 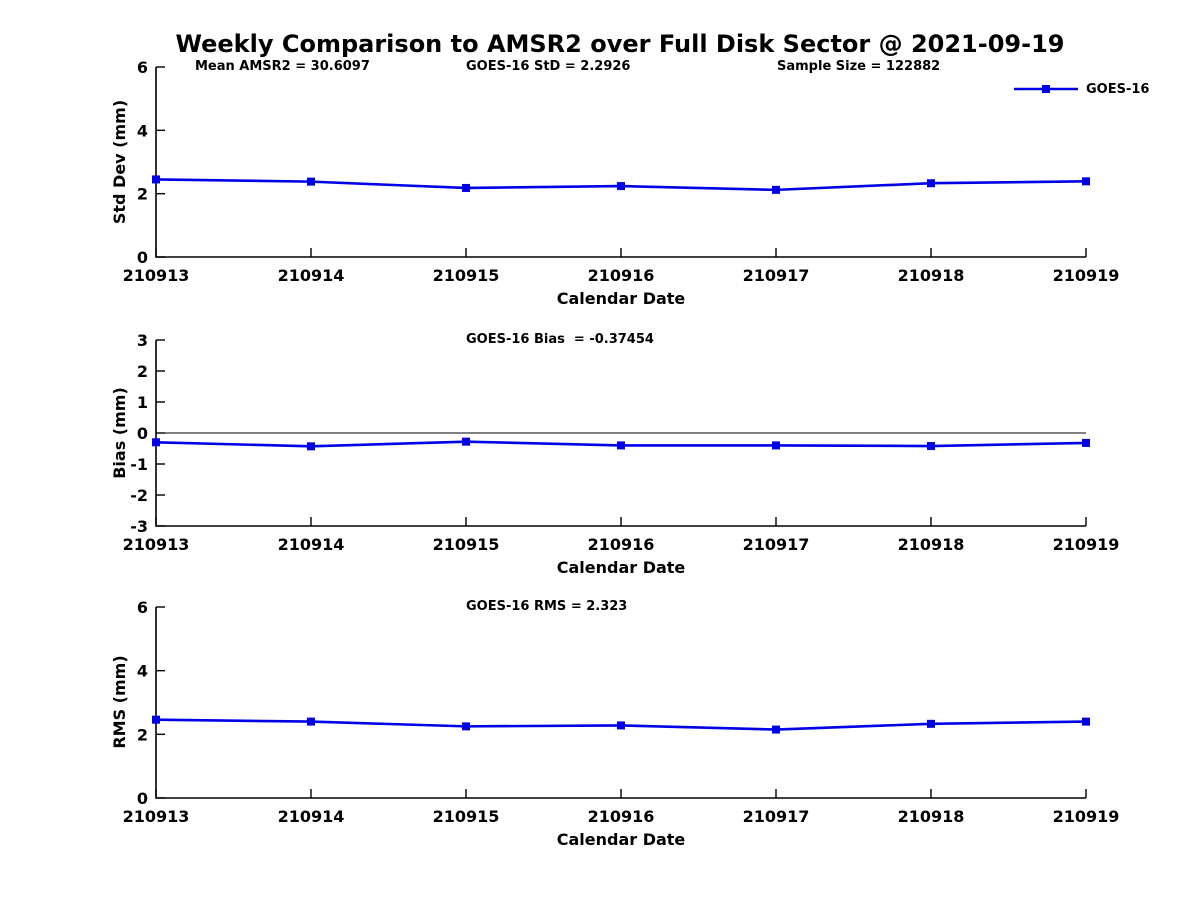 I want to click on legend, so click(x=1046, y=89).